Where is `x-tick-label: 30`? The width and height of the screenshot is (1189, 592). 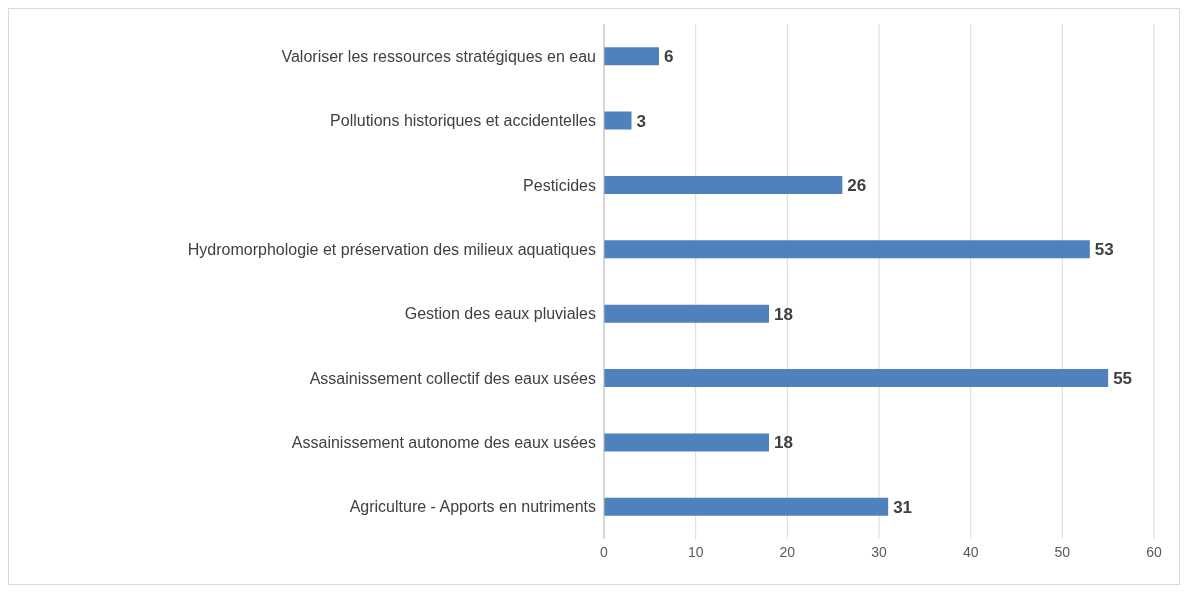
x-tick-label: 30 is located at coordinates (879, 551).